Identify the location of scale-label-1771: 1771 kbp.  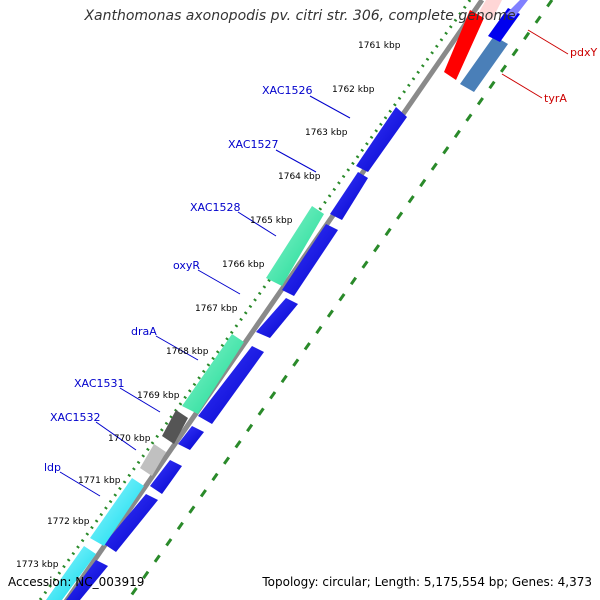
(99, 481).